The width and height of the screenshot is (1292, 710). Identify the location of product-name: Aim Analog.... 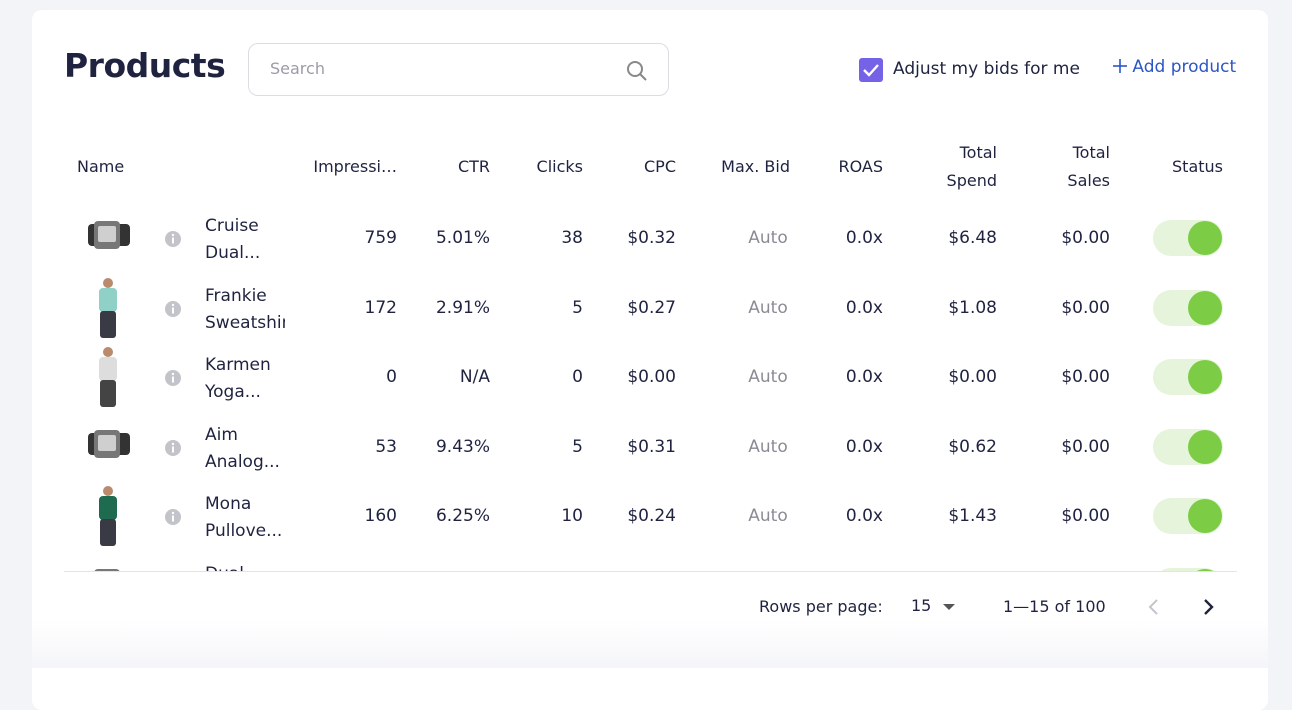
(242, 448).